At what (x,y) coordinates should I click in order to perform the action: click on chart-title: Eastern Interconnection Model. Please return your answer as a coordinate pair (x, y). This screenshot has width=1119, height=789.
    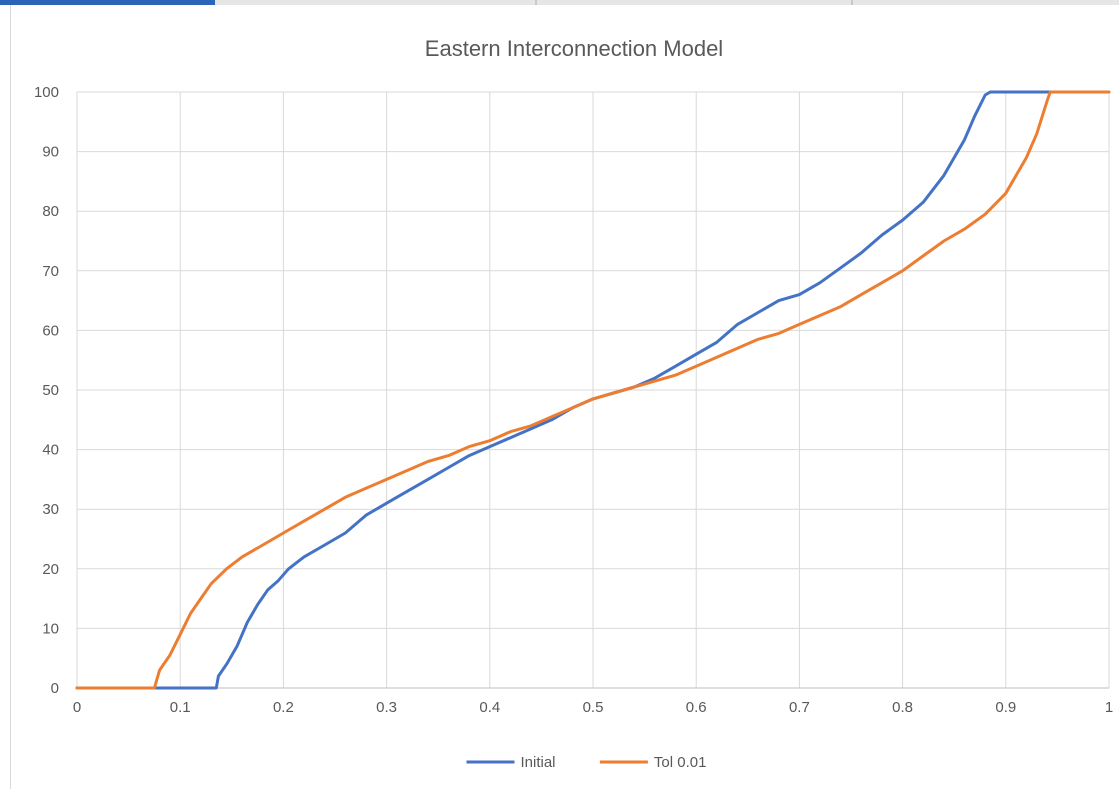
    Looking at the image, I should click on (574, 48).